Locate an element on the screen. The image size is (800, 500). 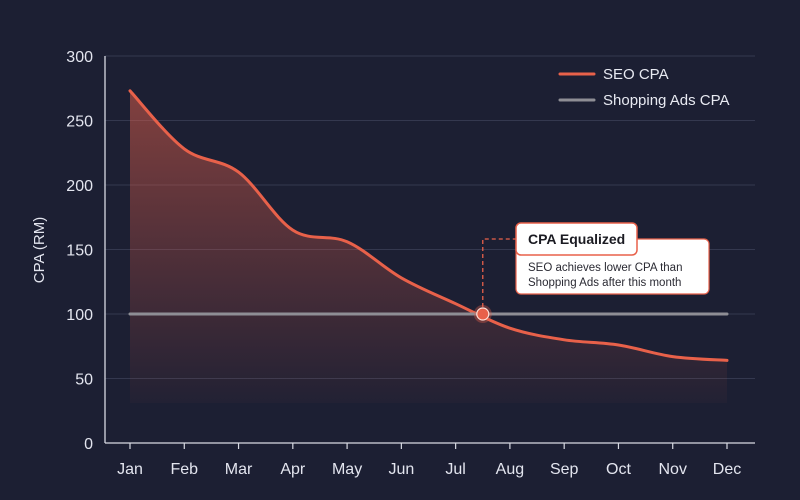
x-tick-label-sep: Sep is located at coordinates (564, 469).